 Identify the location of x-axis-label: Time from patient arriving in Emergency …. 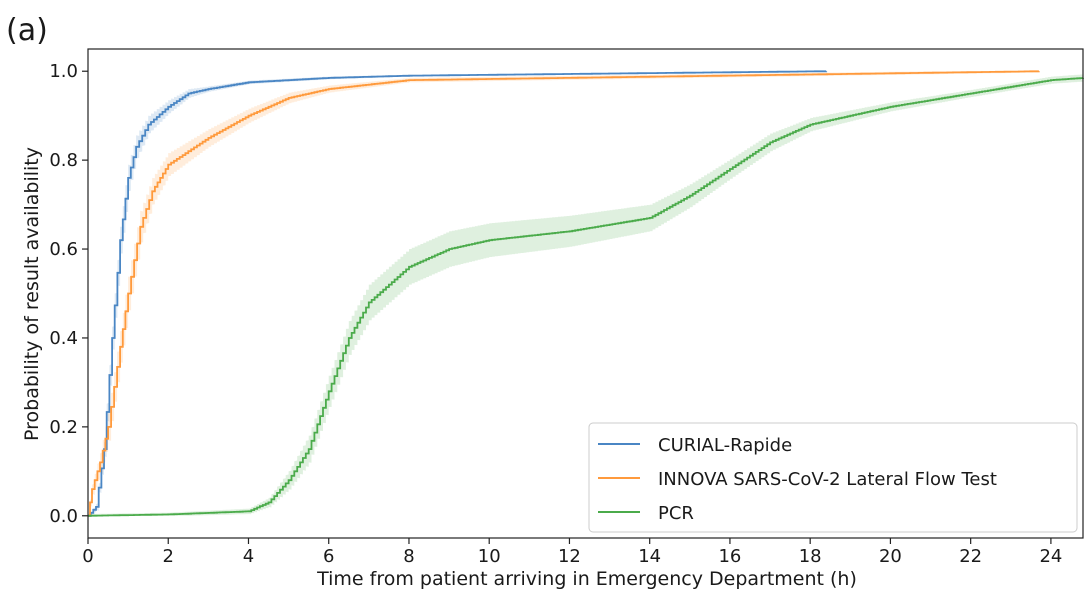
(586, 579).